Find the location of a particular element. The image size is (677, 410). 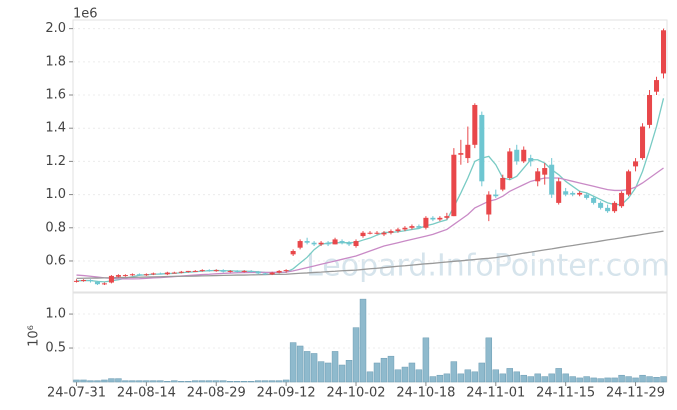

x-tick-label: 24-11-29 is located at coordinates (635, 393).